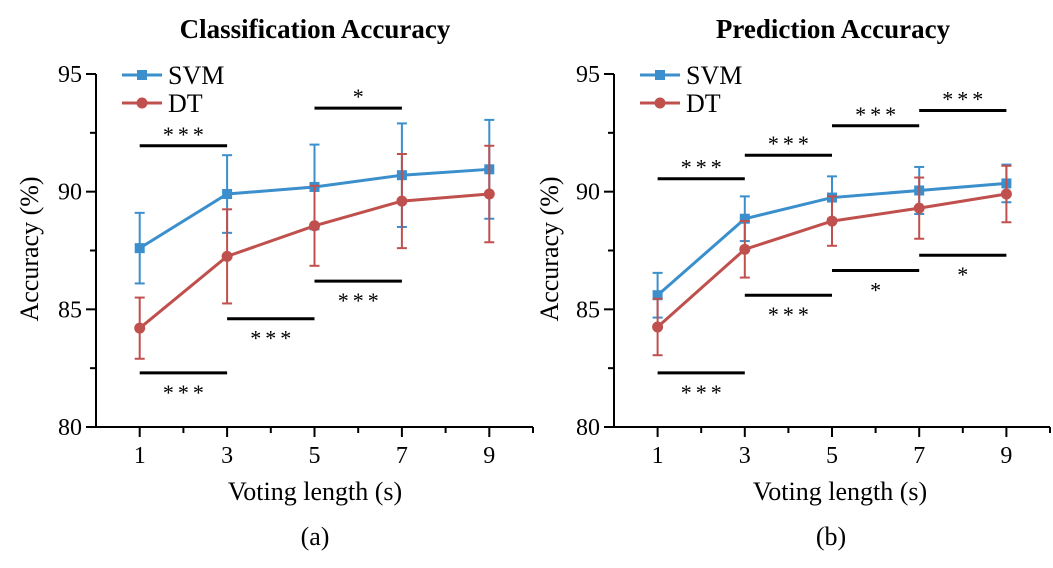 This screenshot has height=568, width=1053. What do you see at coordinates (833, 29) in the screenshot?
I see `chart-title: Prediction Accuracy` at bounding box center [833, 29].